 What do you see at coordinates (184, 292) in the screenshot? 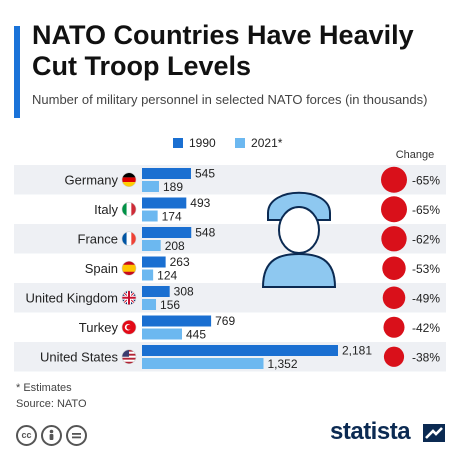
I see `data-label-1990: 308` at bounding box center [184, 292].